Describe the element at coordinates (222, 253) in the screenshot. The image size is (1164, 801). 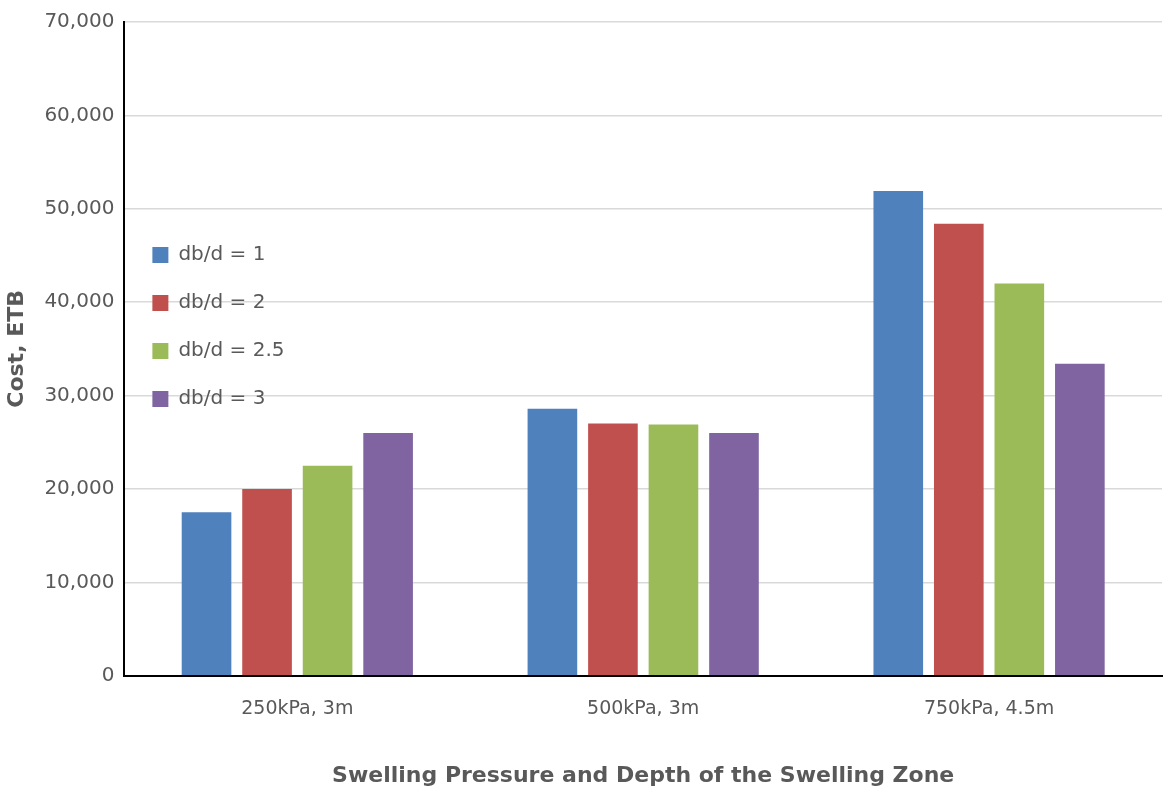
I see `legend-label: db/d = 1` at that location.